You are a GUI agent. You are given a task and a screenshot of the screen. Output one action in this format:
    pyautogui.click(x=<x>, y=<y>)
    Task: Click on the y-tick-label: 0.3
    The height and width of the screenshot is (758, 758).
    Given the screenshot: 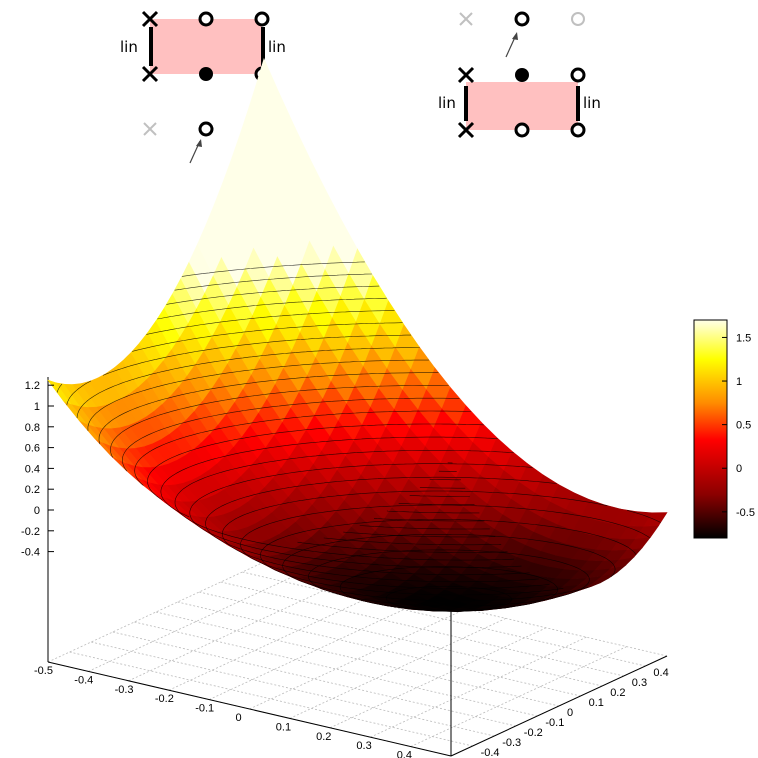 What is the action you would take?
    pyautogui.click(x=639, y=683)
    